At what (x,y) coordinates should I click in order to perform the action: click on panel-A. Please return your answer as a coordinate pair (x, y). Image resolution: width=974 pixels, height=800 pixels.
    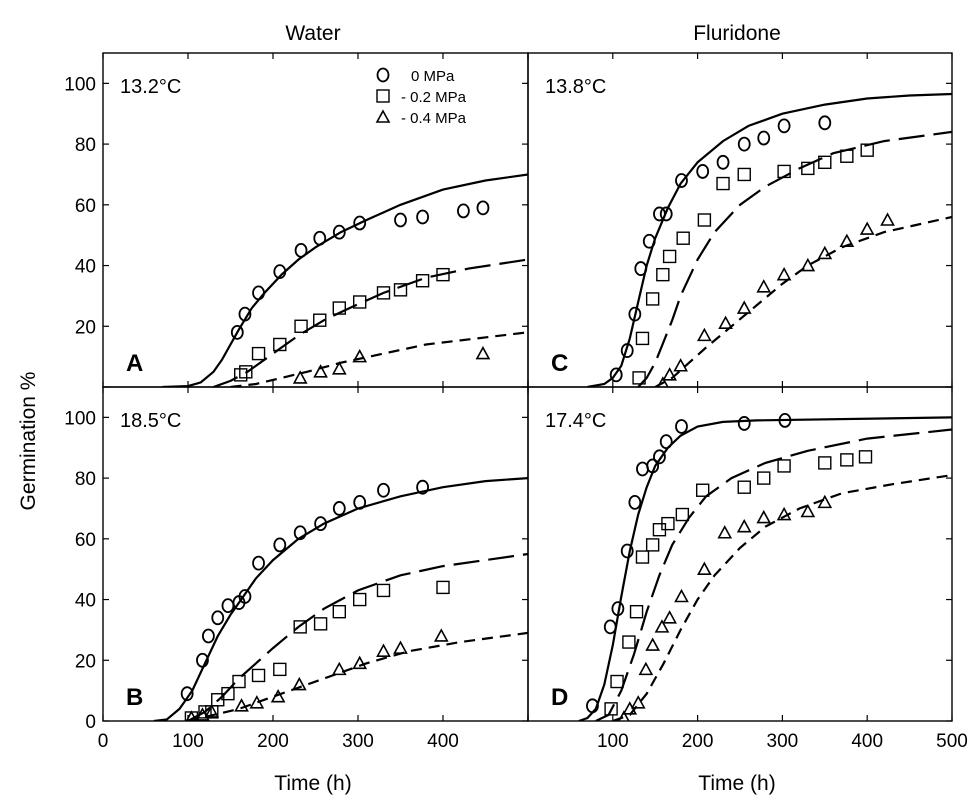
    Looking at the image, I should click on (345, 280).